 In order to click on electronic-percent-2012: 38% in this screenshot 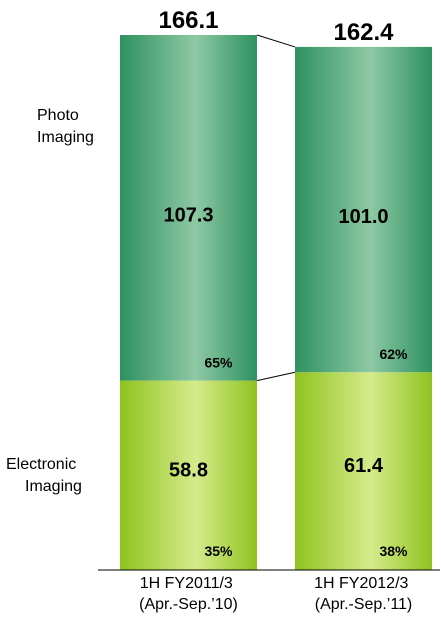, I will do `click(393, 551)`.